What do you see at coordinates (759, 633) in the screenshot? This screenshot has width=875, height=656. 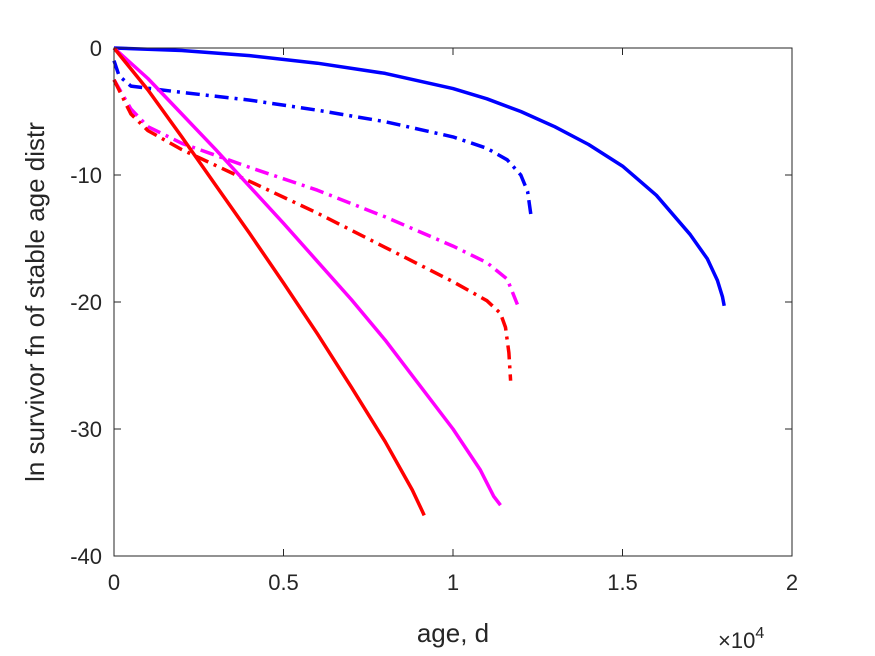 I see `x-axis-exponent-power: 4` at bounding box center [759, 633].